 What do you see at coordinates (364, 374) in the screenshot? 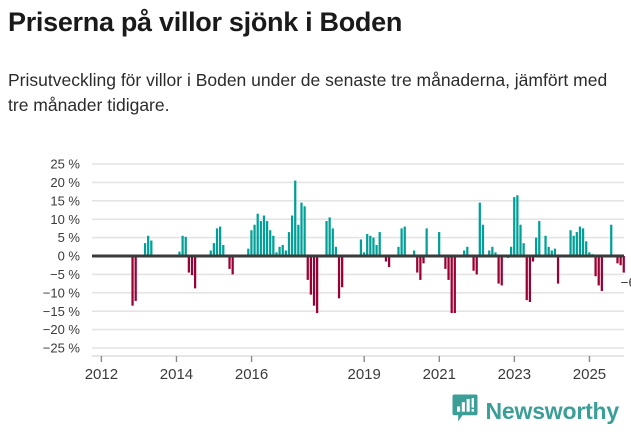
I see `x-axis-tick-label: 2019` at bounding box center [364, 374].